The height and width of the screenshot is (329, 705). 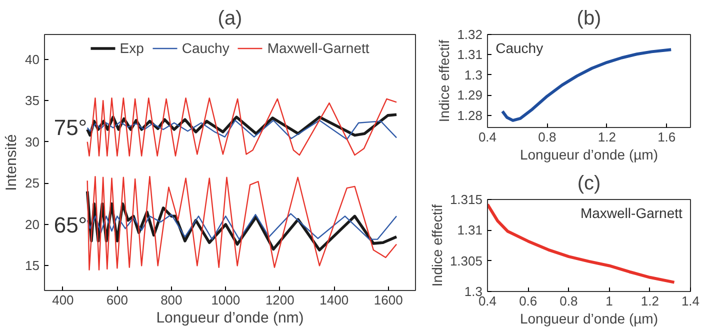 I want to click on chart-title: (b), so click(x=589, y=19).